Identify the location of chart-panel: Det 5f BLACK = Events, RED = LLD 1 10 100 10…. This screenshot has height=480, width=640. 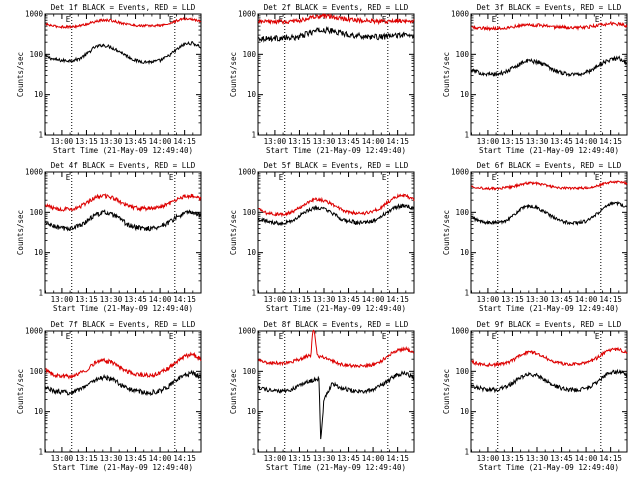
(322, 237).